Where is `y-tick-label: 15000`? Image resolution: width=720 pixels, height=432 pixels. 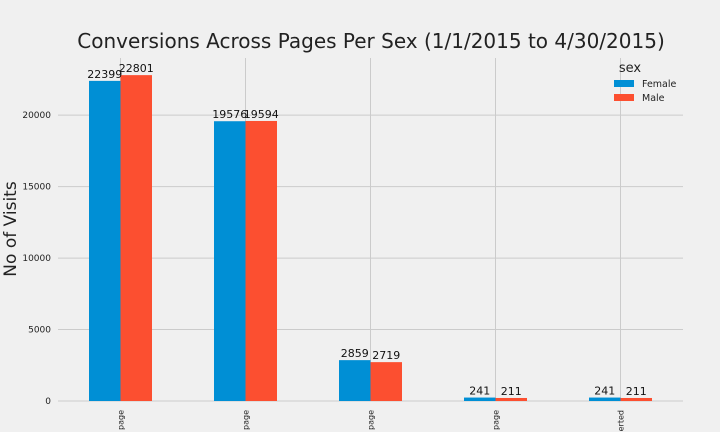 y-tick-label: 15000 is located at coordinates (36, 188).